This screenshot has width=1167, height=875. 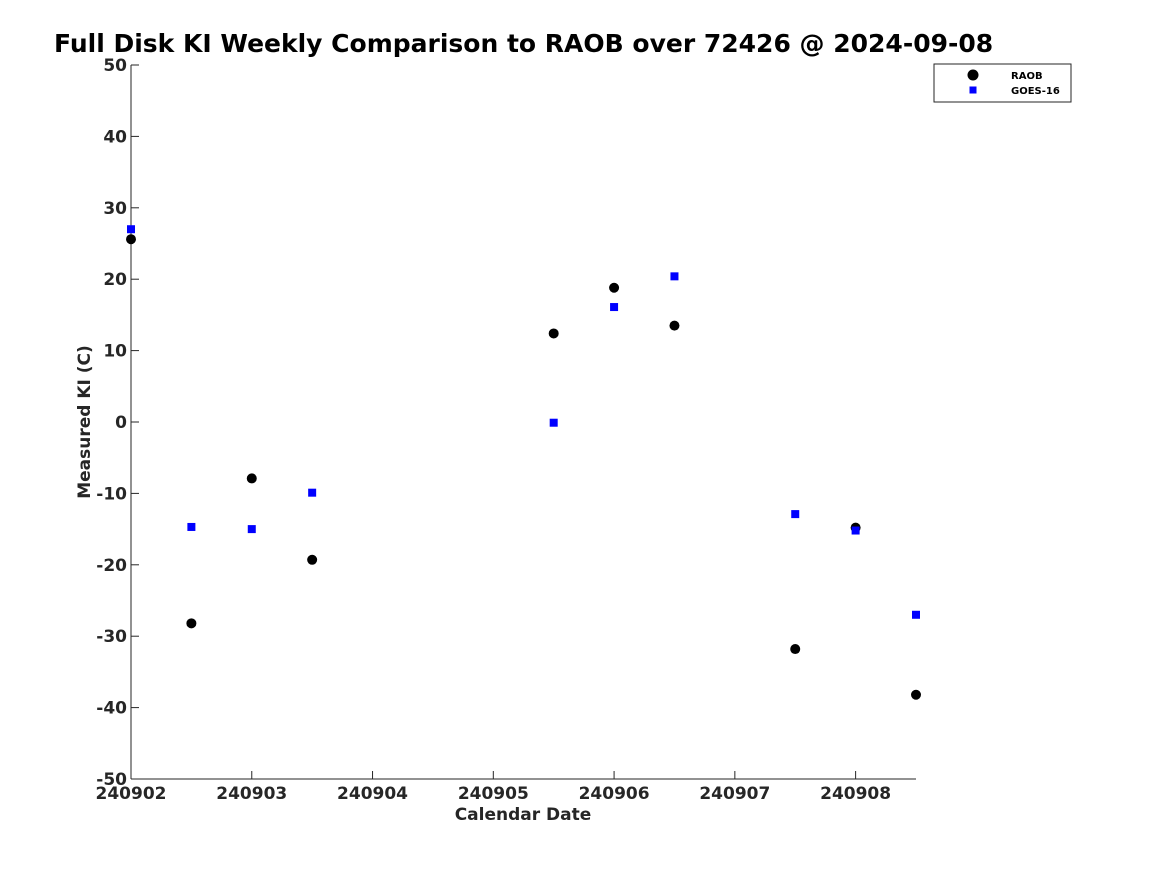 I want to click on x-tick-label: 240904, so click(x=372, y=794).